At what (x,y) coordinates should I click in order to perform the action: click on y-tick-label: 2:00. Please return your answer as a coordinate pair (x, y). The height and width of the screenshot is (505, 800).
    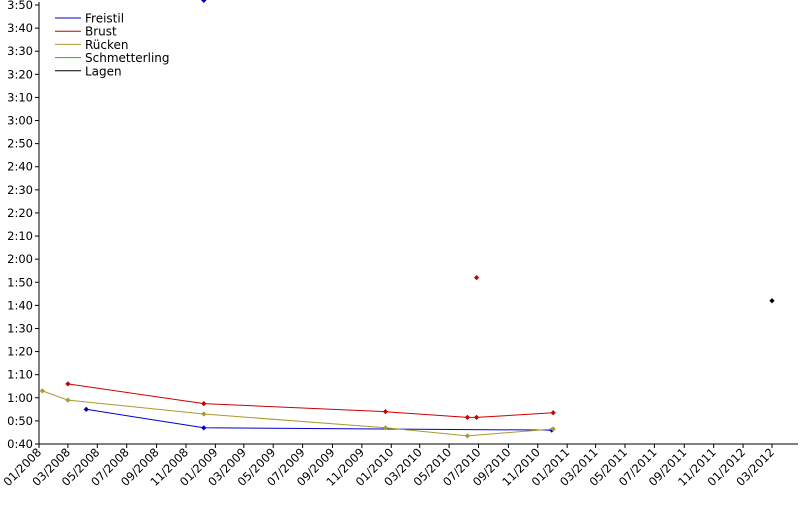
    Looking at the image, I should click on (20, 259).